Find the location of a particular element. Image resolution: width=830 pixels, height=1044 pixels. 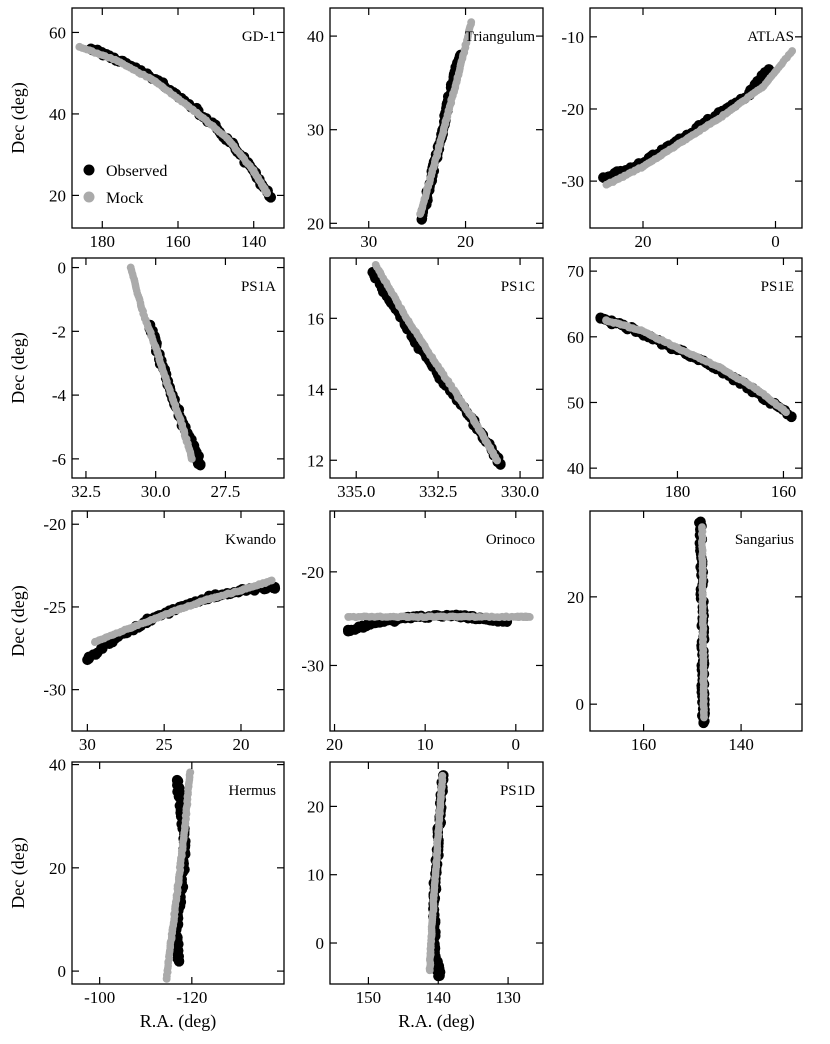

x-tick-label: 180 is located at coordinates (103, 241).